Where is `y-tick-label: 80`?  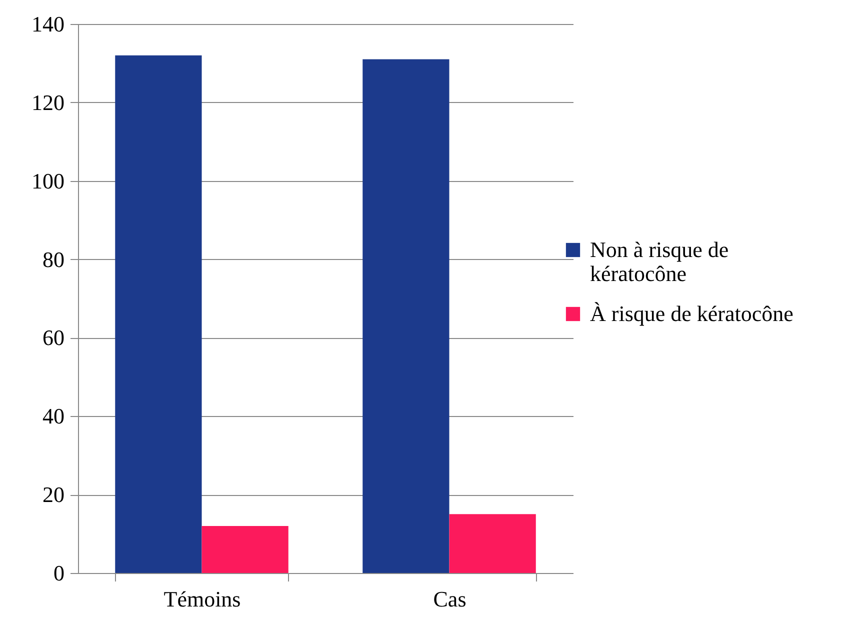
y-tick-label: 80 is located at coordinates (53, 259).